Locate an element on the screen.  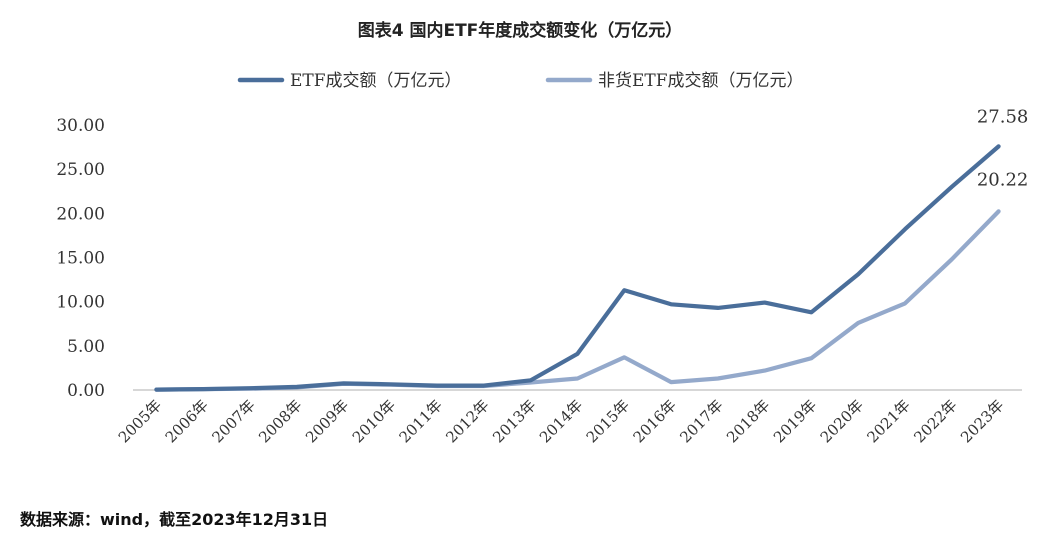
legend: ETF成交额（万亿元） 非货ETF成交额（万亿元） is located at coordinates (520, 81).